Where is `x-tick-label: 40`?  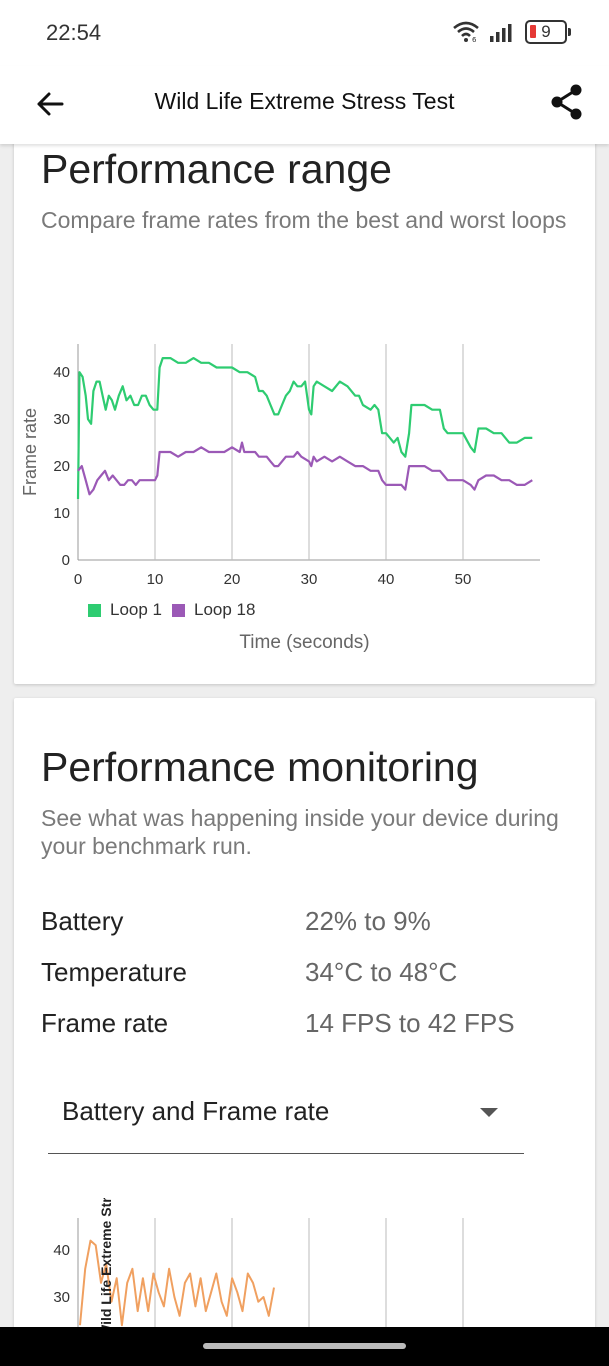
x-tick-label: 40 is located at coordinates (386, 579).